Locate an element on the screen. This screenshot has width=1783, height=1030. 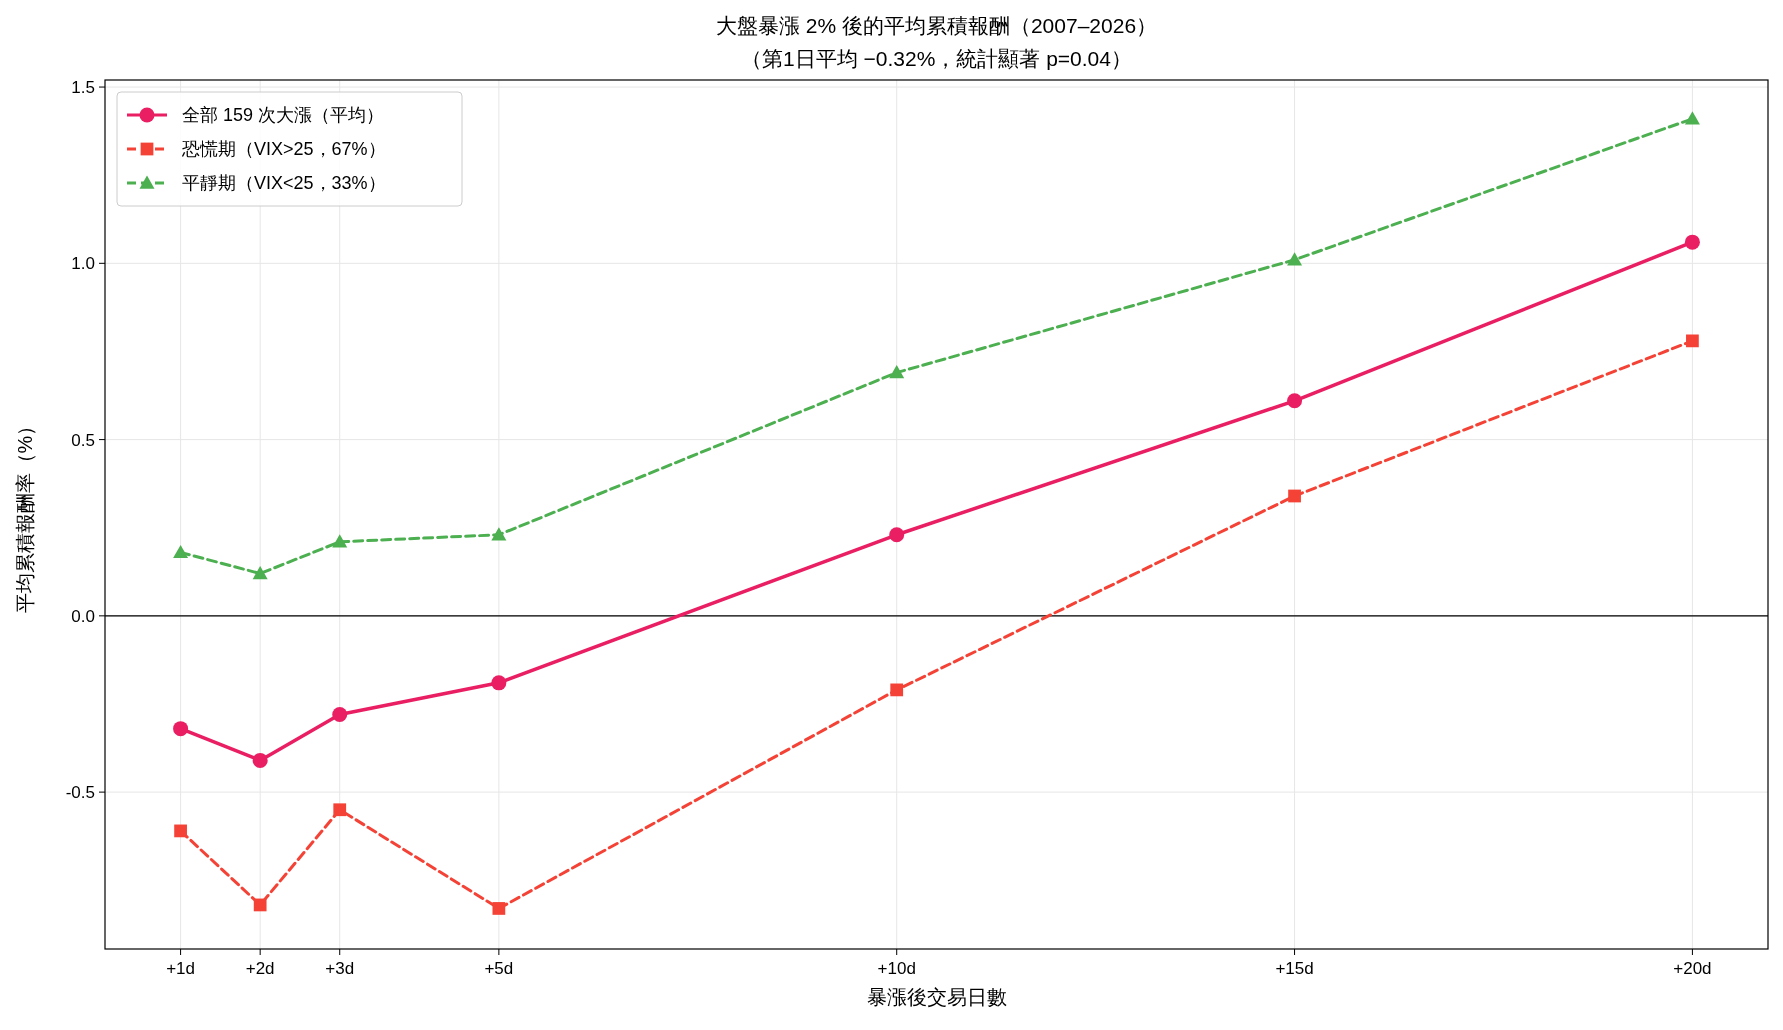
legend-label: 全部 159 次大漲（平均） is located at coordinates (283, 115).